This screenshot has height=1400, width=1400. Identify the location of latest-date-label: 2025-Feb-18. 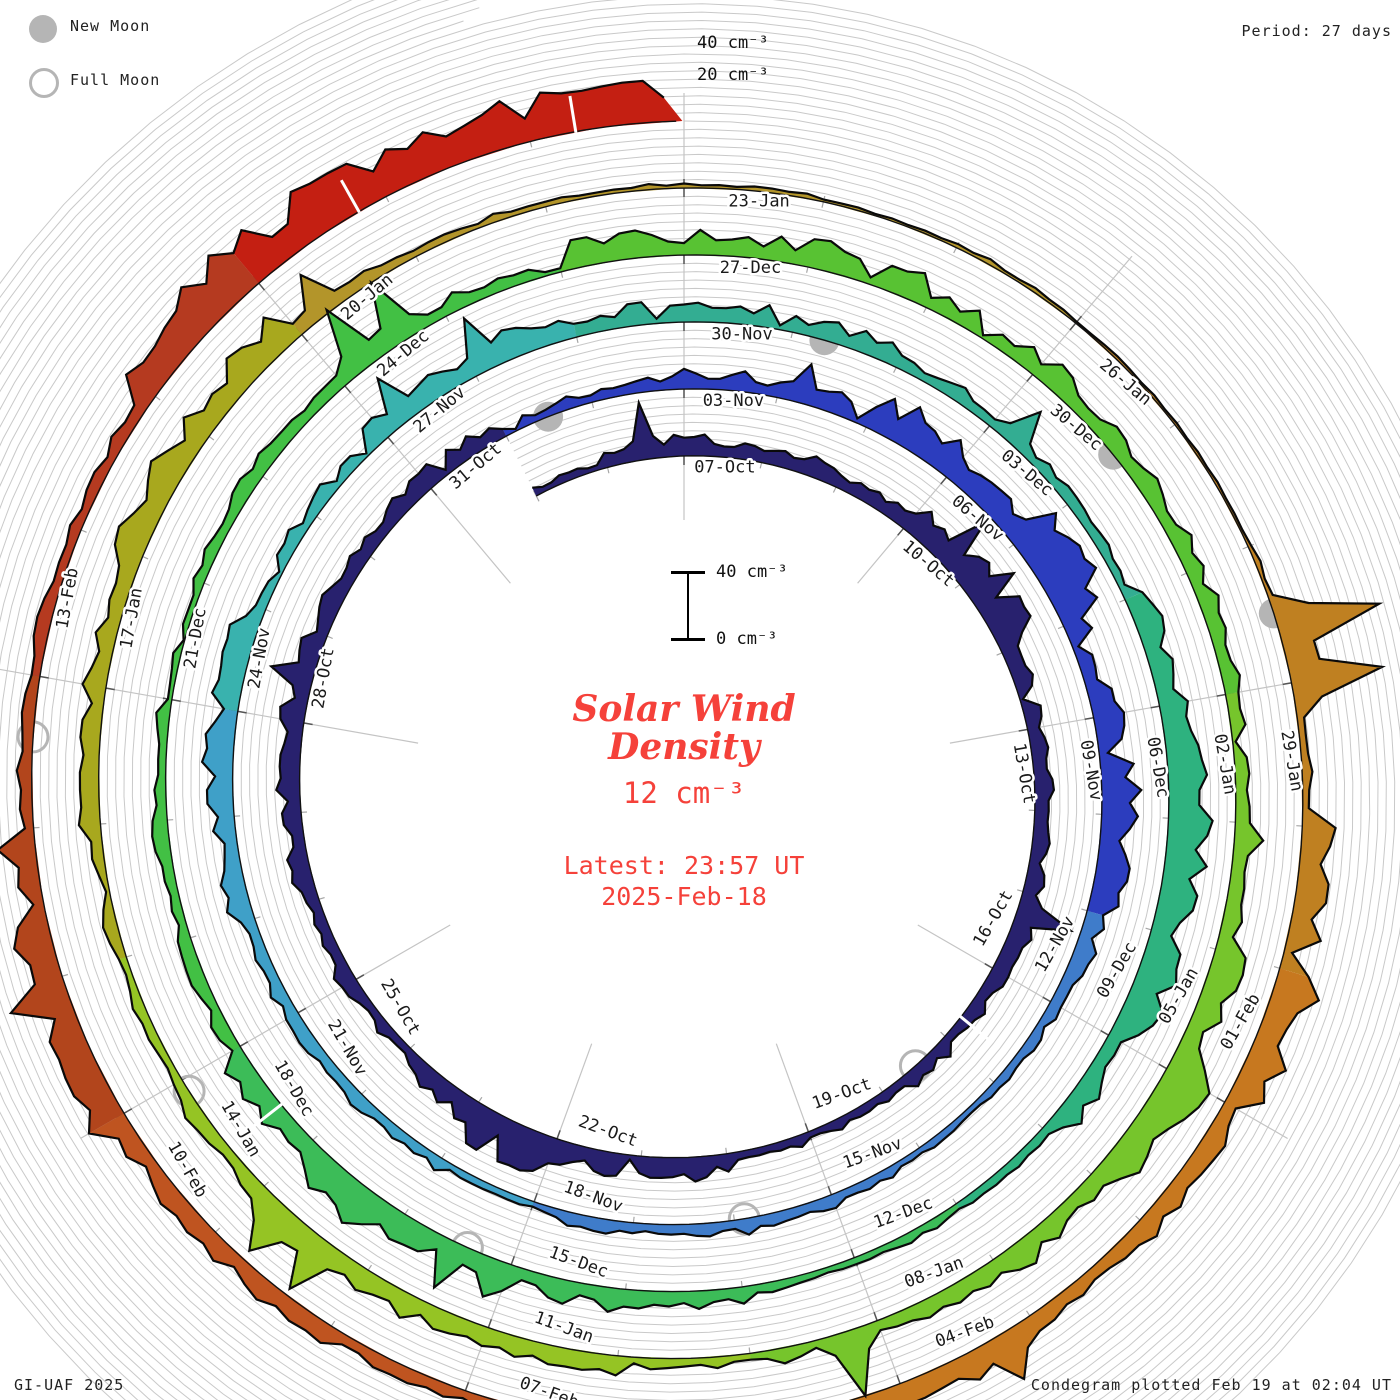
(684, 896).